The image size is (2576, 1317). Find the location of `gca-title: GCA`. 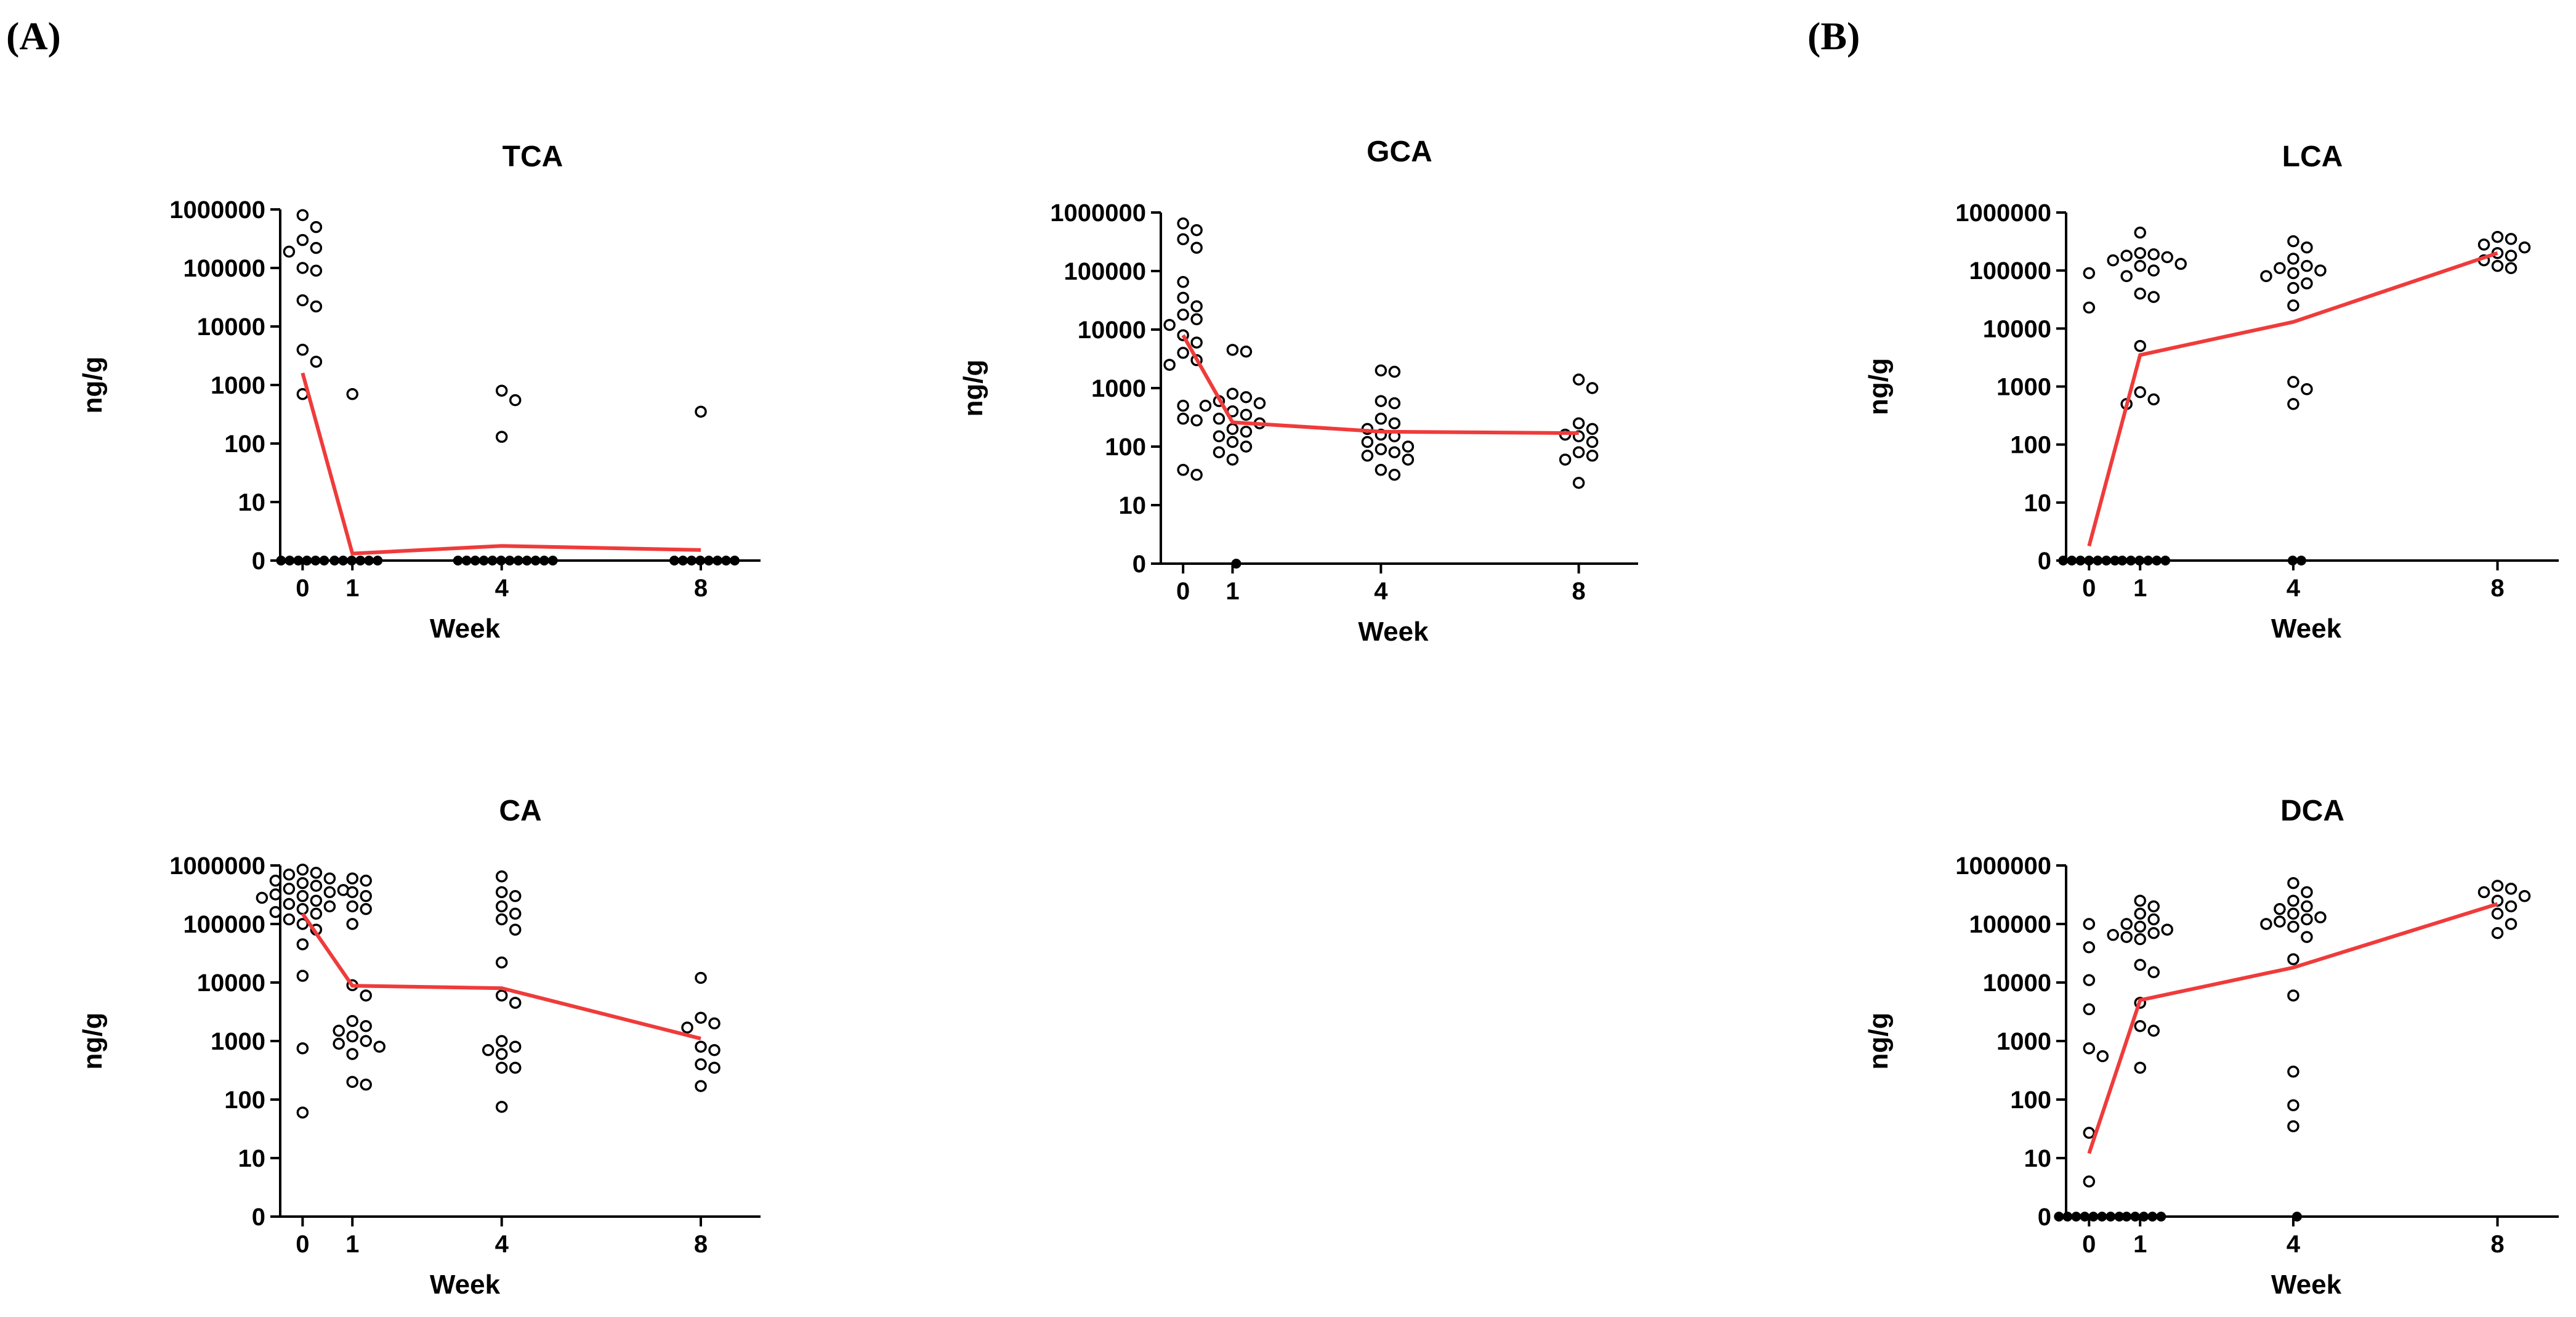

gca-title: GCA is located at coordinates (1399, 152).